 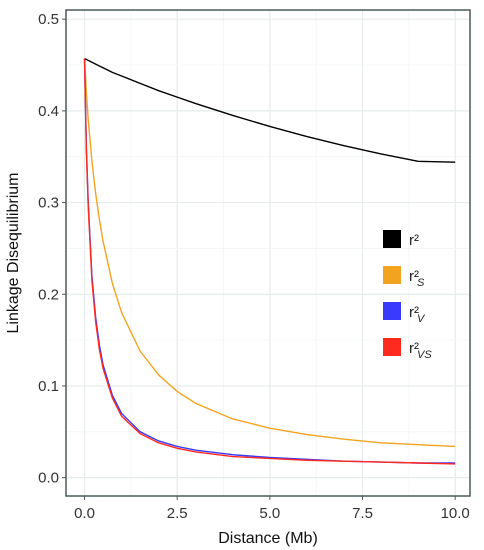 What do you see at coordinates (48, 203) in the screenshot?
I see `y-tick-label: 0.3` at bounding box center [48, 203].